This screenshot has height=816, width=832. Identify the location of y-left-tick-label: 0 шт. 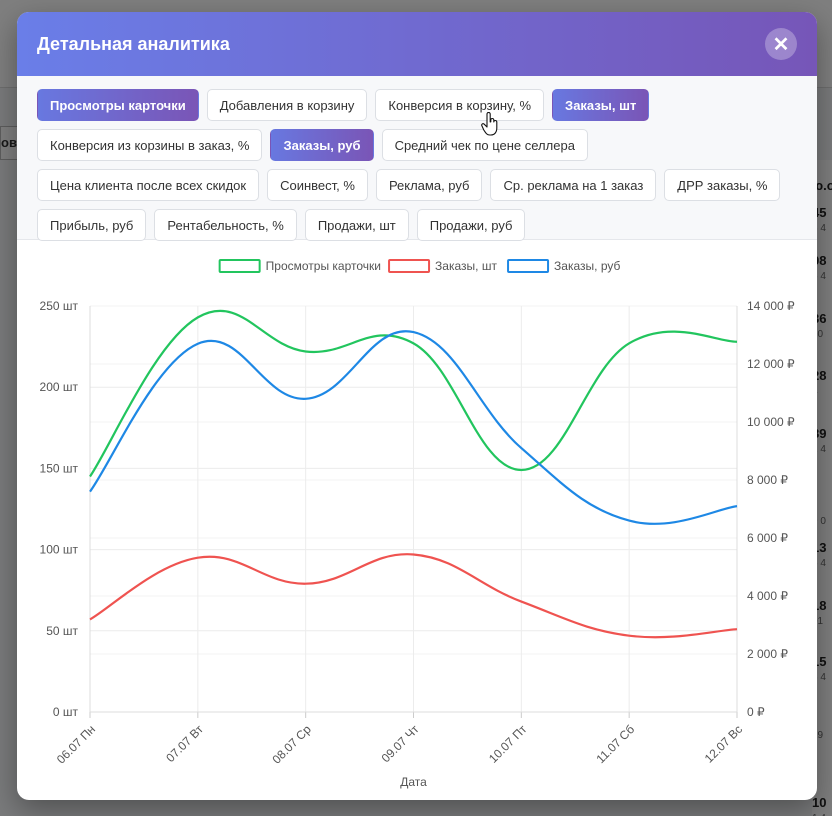
(66, 712).